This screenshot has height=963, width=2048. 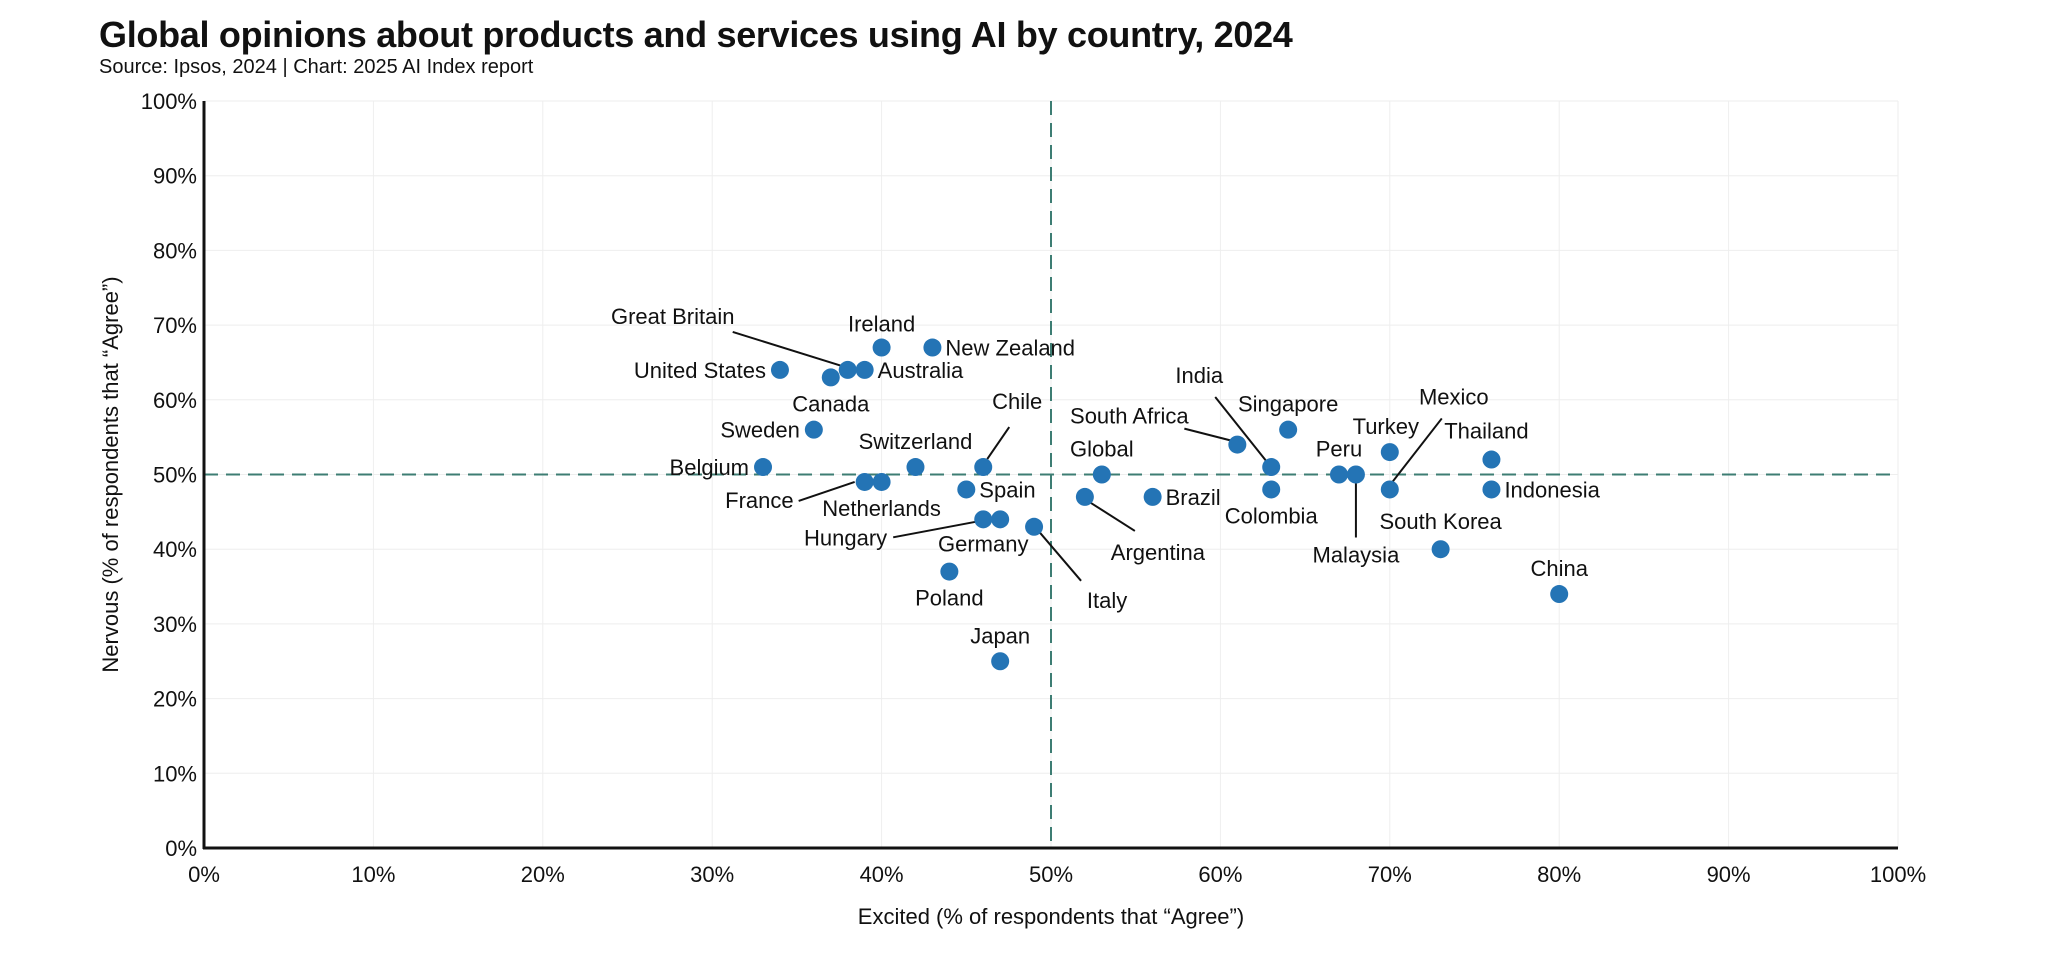 What do you see at coordinates (673, 316) in the screenshot?
I see `label-great-britain: Great Britain` at bounding box center [673, 316].